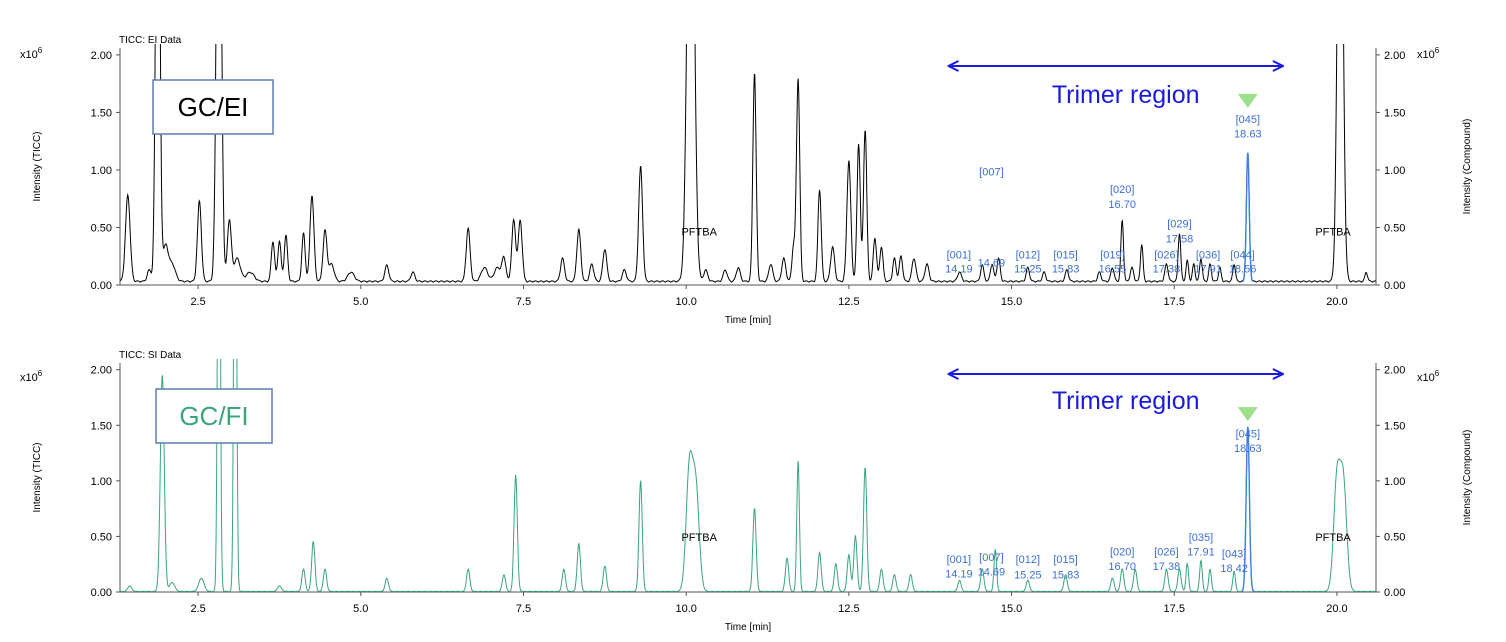 This screenshot has width=1506, height=642. I want to click on compound-label: 14.69, so click(992, 572).